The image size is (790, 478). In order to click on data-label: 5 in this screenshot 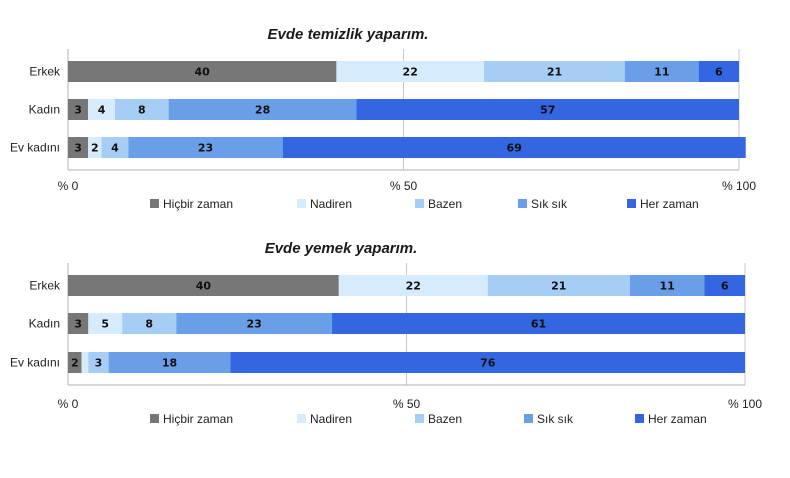, I will do `click(105, 324)`.